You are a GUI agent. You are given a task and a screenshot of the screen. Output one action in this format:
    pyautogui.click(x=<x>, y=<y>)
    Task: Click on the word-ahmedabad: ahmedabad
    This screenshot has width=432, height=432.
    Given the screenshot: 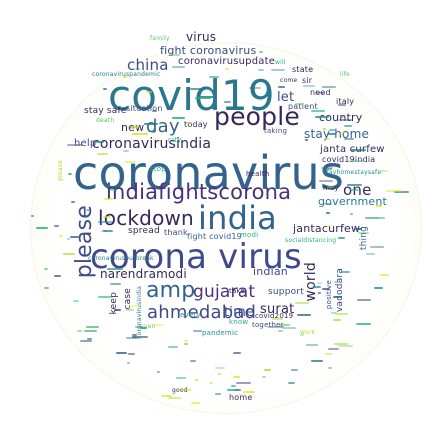 What is the action you would take?
    pyautogui.click(x=202, y=312)
    